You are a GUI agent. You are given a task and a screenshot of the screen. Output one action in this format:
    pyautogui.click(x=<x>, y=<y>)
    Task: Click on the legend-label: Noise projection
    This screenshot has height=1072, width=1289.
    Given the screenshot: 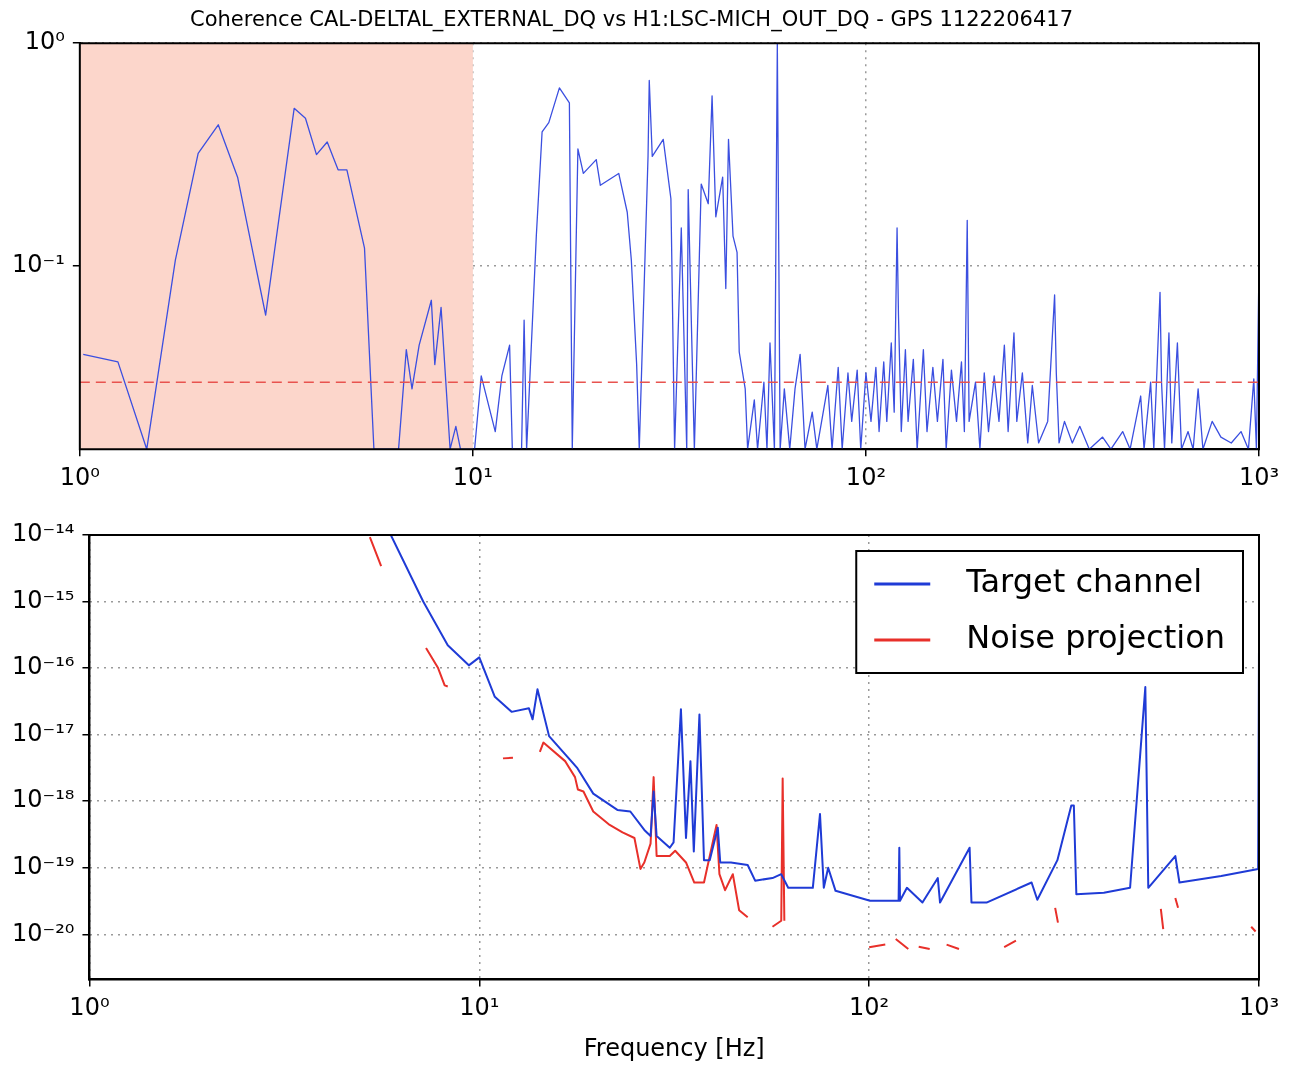 What is the action you would take?
    pyautogui.click(x=1095, y=637)
    